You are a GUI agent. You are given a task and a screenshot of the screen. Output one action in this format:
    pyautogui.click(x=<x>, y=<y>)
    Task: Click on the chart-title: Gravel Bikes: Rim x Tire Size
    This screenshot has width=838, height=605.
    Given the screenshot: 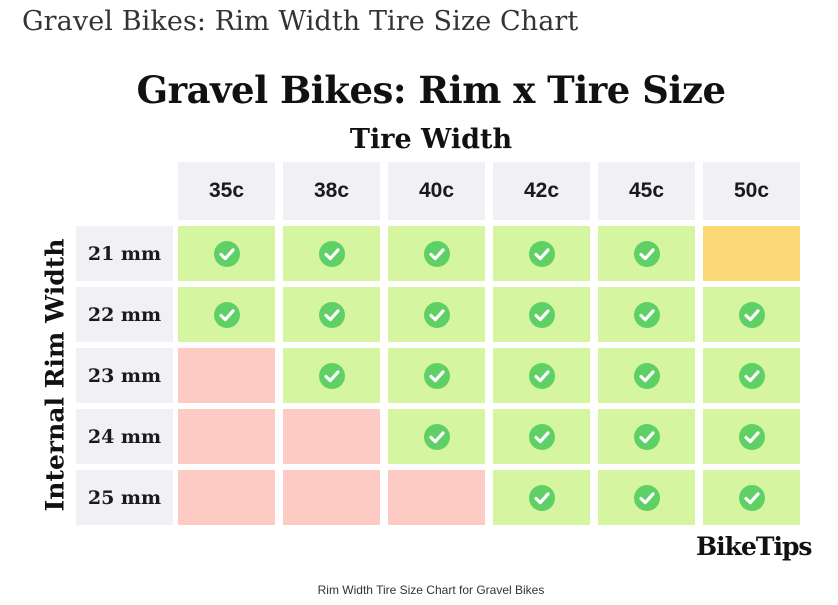 What is the action you would take?
    pyautogui.click(x=431, y=90)
    